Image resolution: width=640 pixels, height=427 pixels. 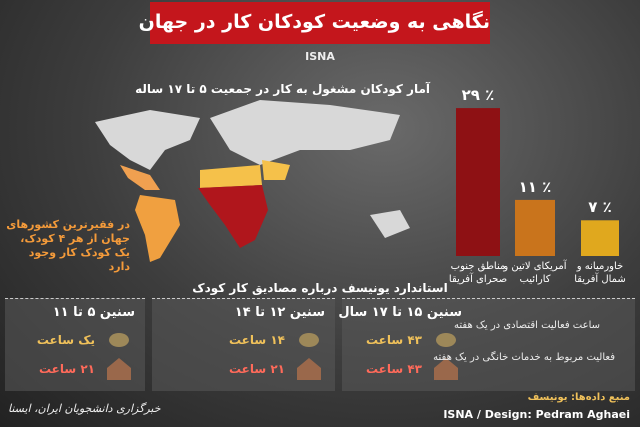 What do you see at coordinates (524, 357) in the screenshot?
I see `legend-domestic: فعالیت مربوط به خدمات خانگی در یک هفته` at bounding box center [524, 357].